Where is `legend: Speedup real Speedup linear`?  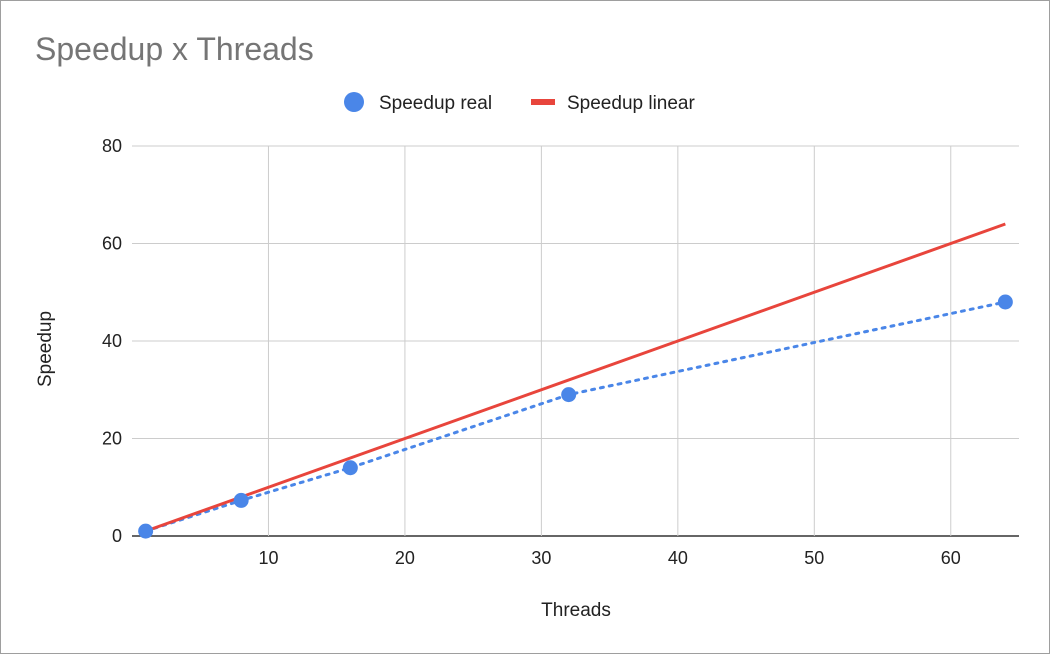 legend: Speedup real Speedup linear is located at coordinates (519, 103).